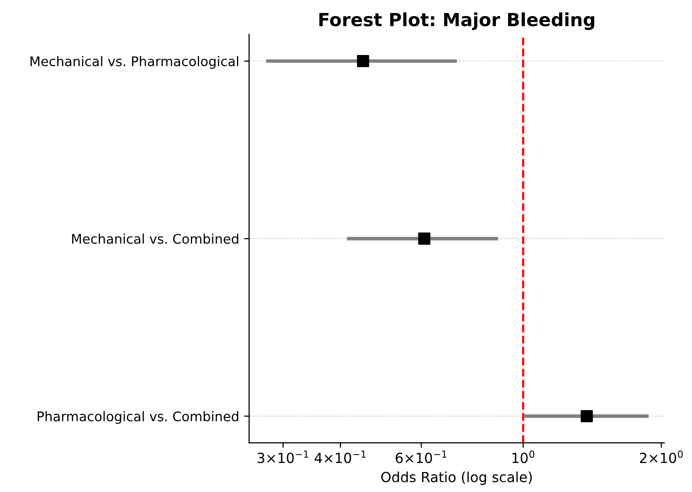  I want to click on x-axis-title: Odds Ratio (log scale), so click(456, 478).